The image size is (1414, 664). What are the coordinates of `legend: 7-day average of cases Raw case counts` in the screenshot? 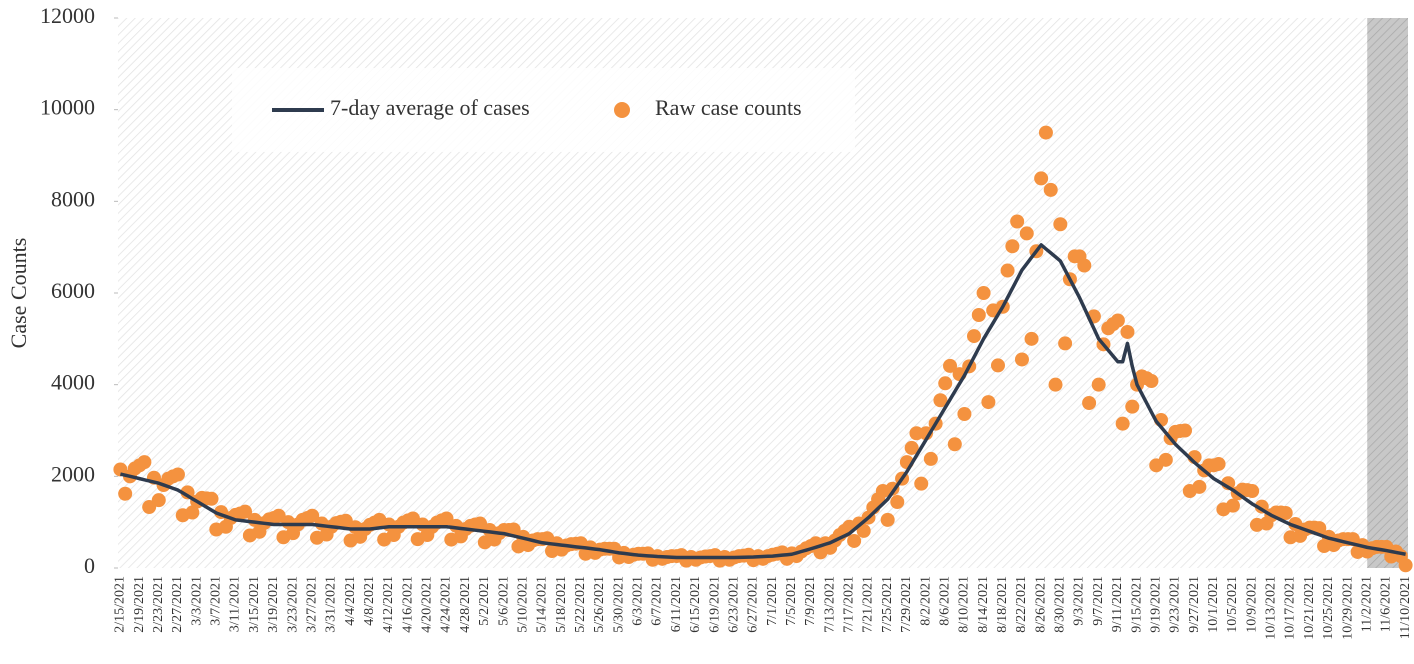 It's located at (543, 110).